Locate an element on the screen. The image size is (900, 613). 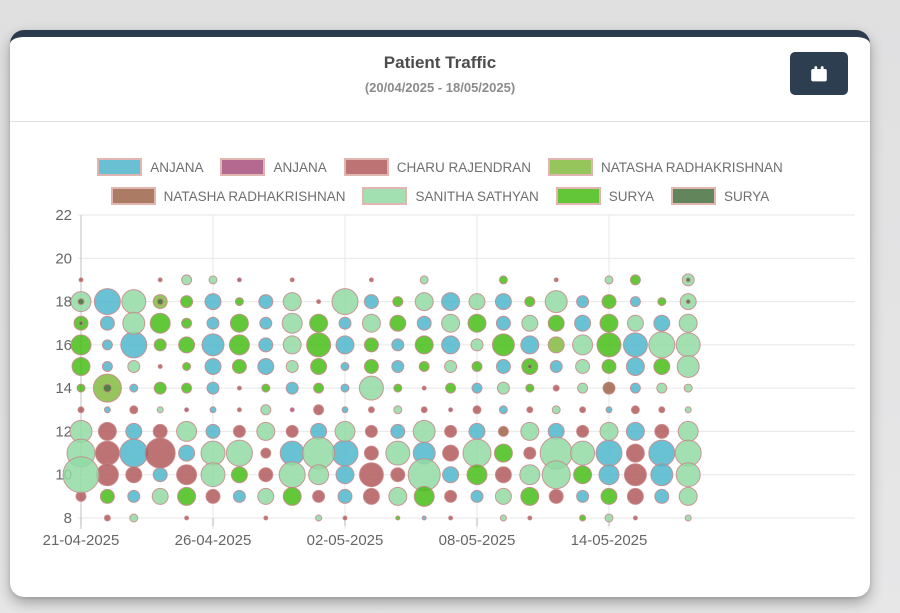
legend-item: SANITHA SATHYAN is located at coordinates (450, 196).